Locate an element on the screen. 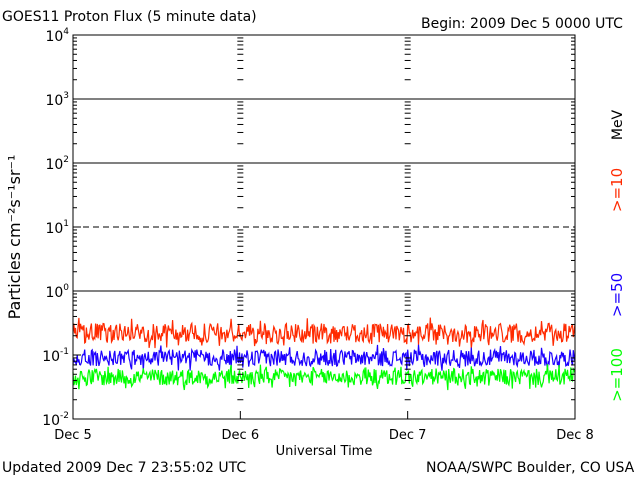 The width and height of the screenshot is (640, 480). begin-timestamp: Begin: 2009 Dec 5 0000 UTC is located at coordinates (522, 24).